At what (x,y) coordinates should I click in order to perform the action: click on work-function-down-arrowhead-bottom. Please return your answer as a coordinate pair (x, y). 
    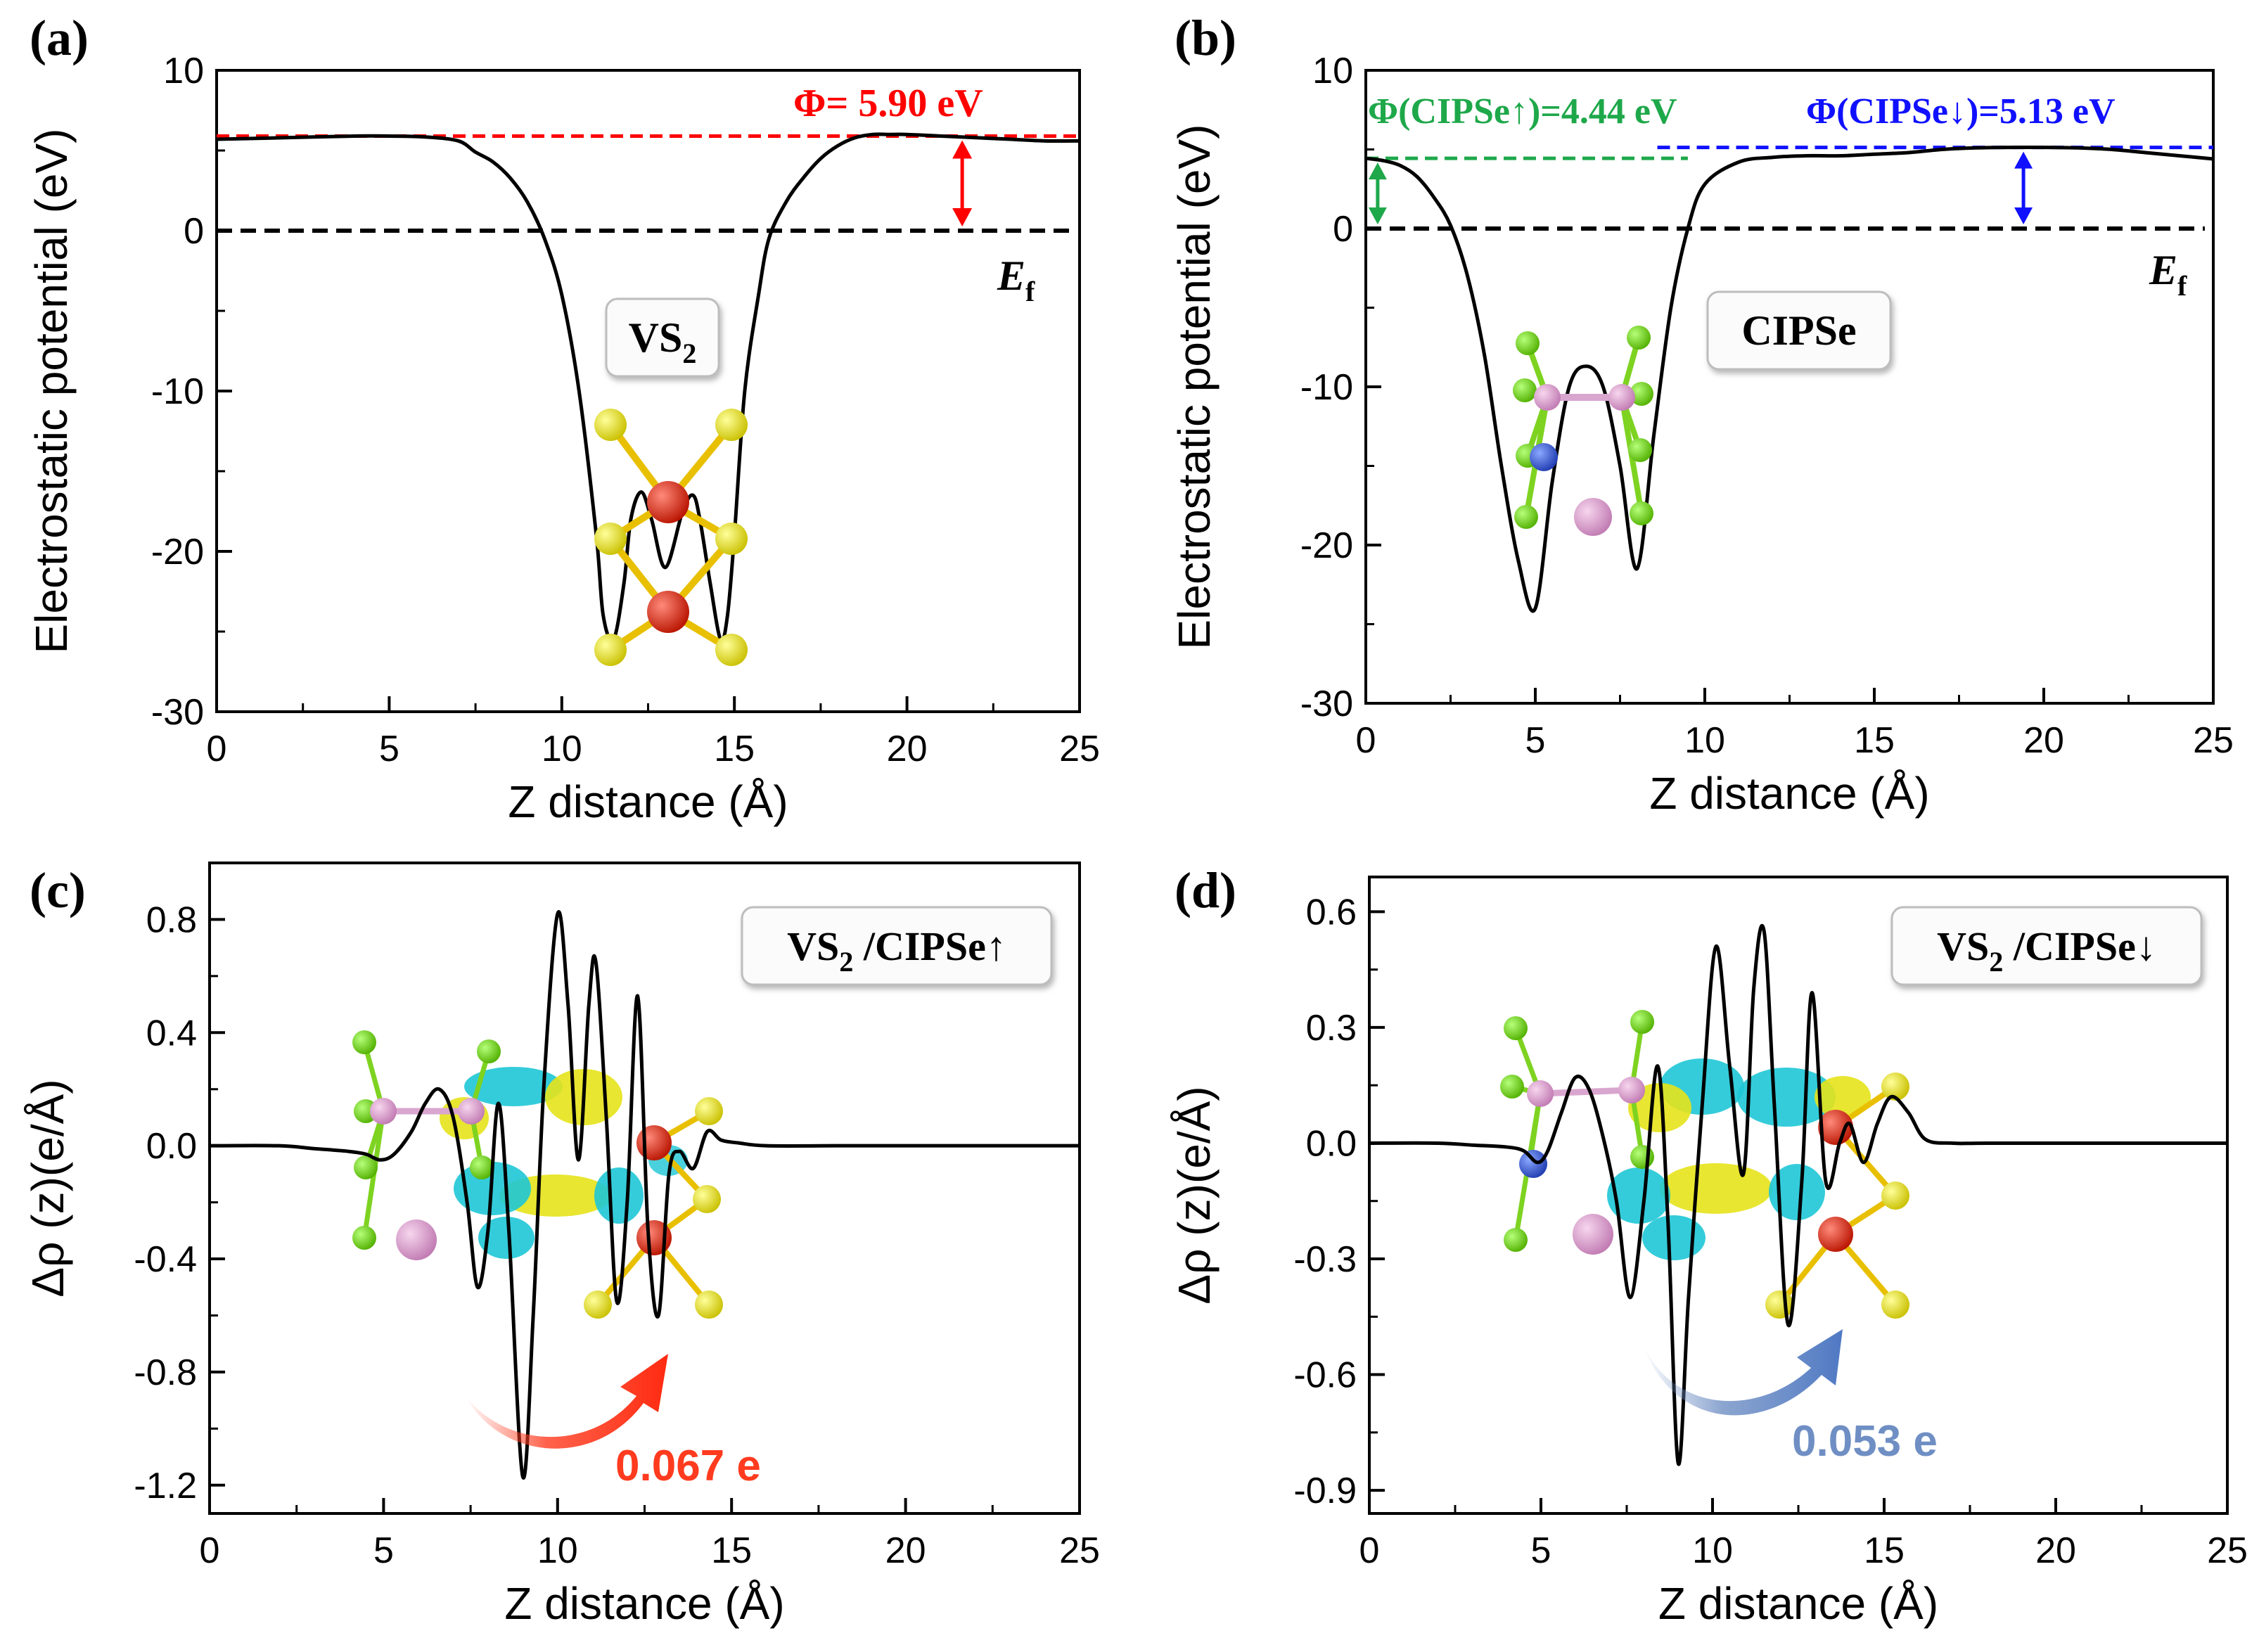
    Looking at the image, I should click on (2023, 215).